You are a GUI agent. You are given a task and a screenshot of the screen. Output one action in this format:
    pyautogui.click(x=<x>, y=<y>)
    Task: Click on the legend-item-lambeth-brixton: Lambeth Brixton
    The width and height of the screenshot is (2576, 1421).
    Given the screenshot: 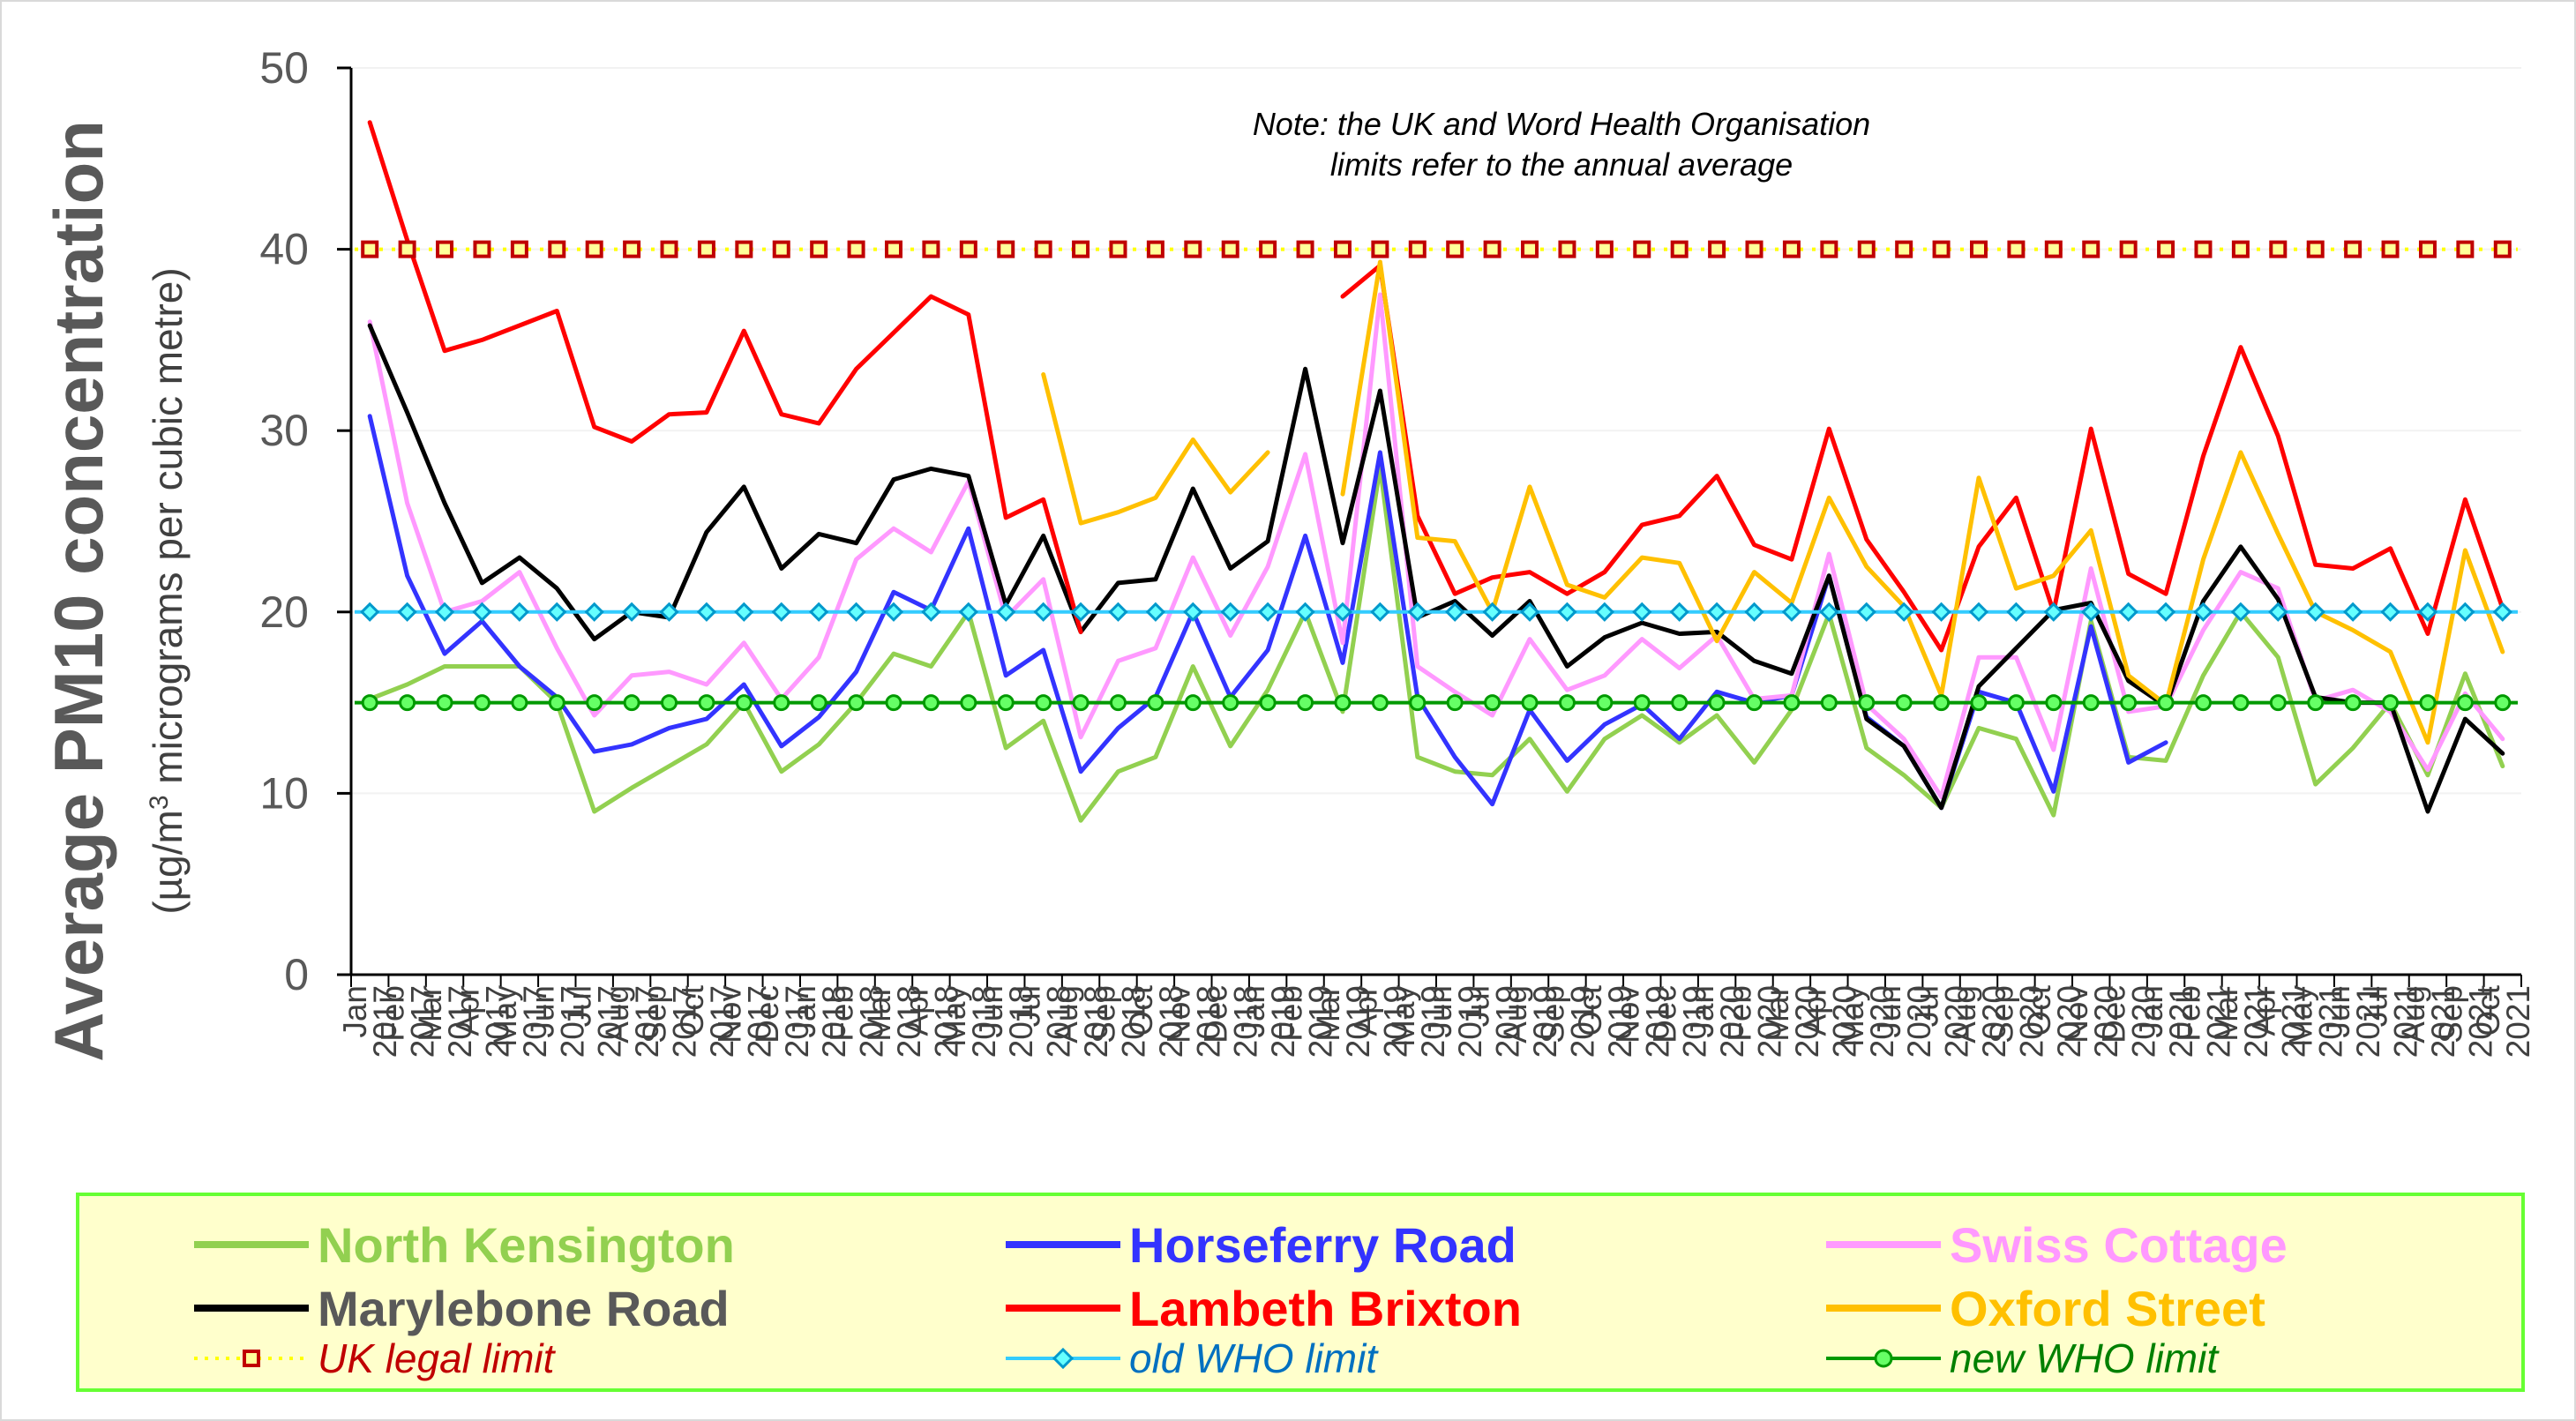 What is the action you would take?
    pyautogui.click(x=1264, y=1308)
    